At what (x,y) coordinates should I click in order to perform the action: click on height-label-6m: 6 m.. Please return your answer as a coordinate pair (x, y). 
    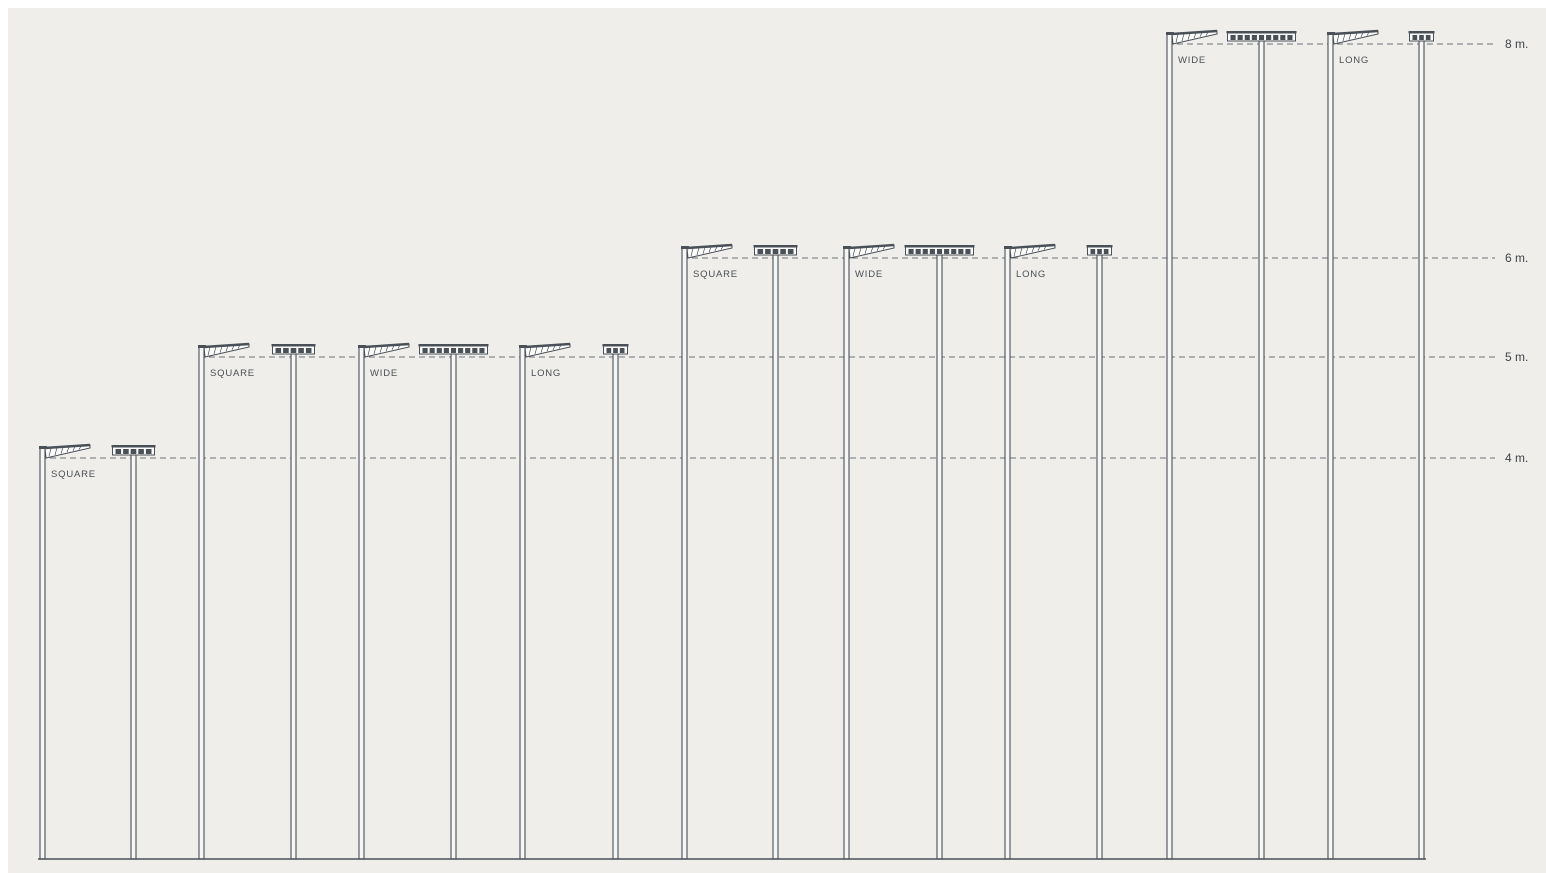
    Looking at the image, I should click on (1516, 258).